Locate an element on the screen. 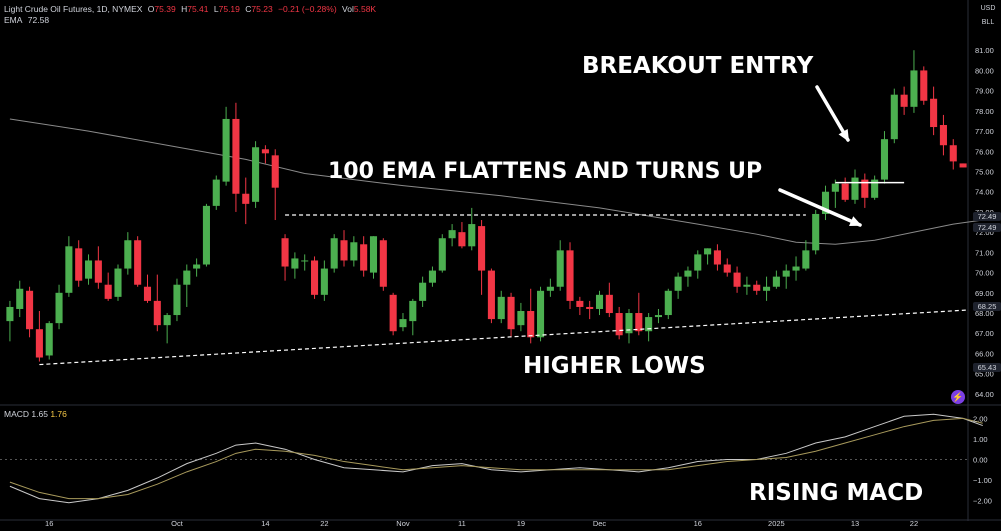 The width and height of the screenshot is (1001, 531). time-tick-label: Oct is located at coordinates (177, 523).